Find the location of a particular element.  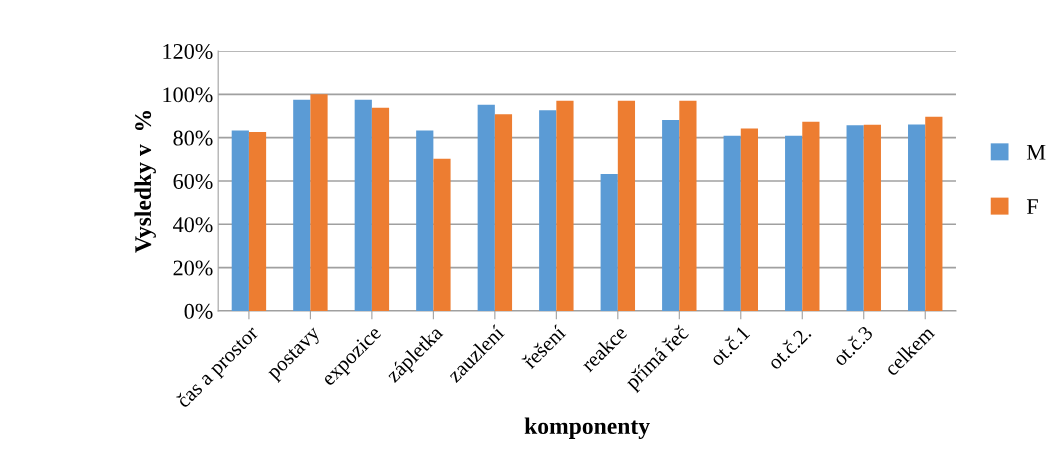

y-axis-title: Vysledky v % is located at coordinates (145, 182).